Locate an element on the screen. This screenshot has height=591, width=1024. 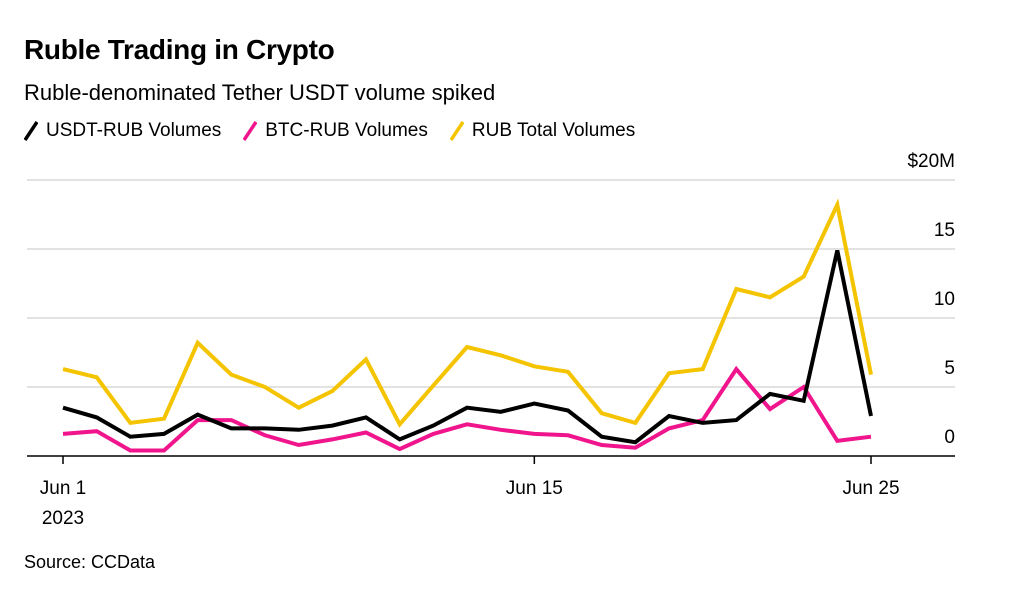
x-tick-sublabel-1: 2023 is located at coordinates (63, 518).